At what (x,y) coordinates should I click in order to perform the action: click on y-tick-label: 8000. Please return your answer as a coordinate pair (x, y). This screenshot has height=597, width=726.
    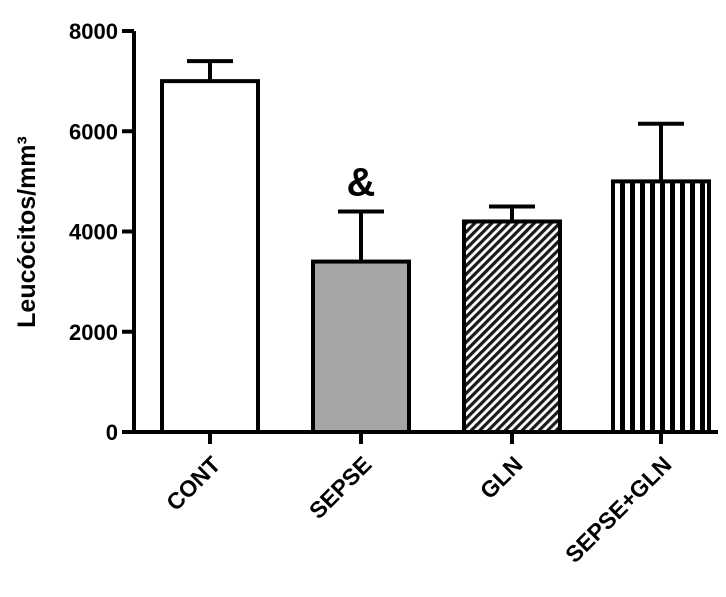
    Looking at the image, I should click on (93, 31).